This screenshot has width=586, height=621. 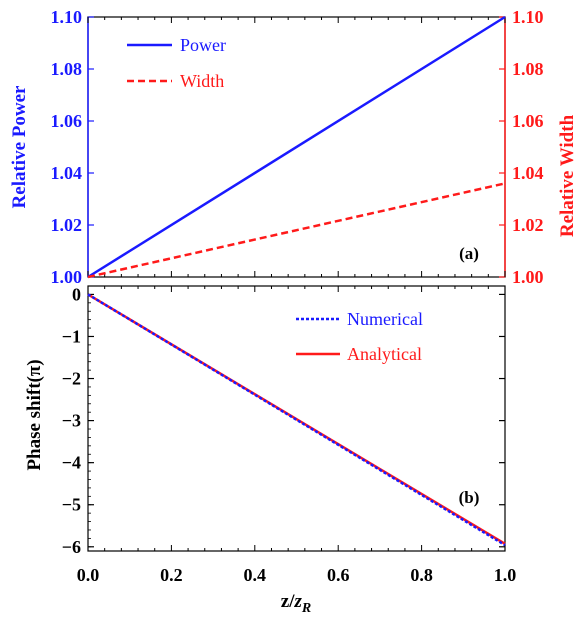 I want to click on panel-b-ytick-label: −1, so click(x=71, y=336).